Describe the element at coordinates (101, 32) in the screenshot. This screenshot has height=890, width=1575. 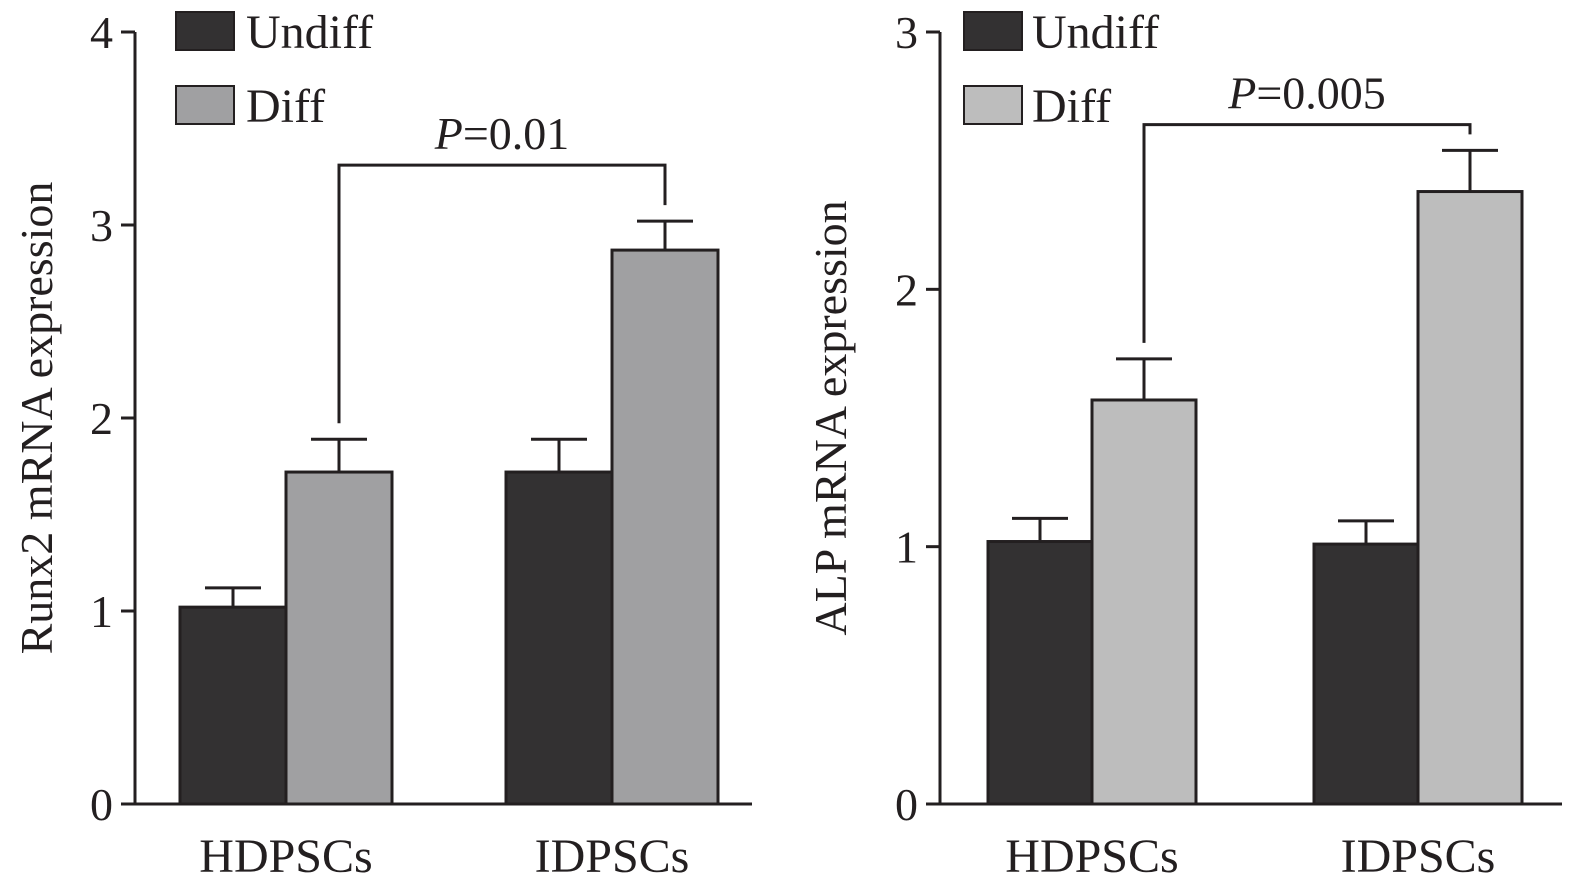
I see `y-tick-label: 4` at that location.